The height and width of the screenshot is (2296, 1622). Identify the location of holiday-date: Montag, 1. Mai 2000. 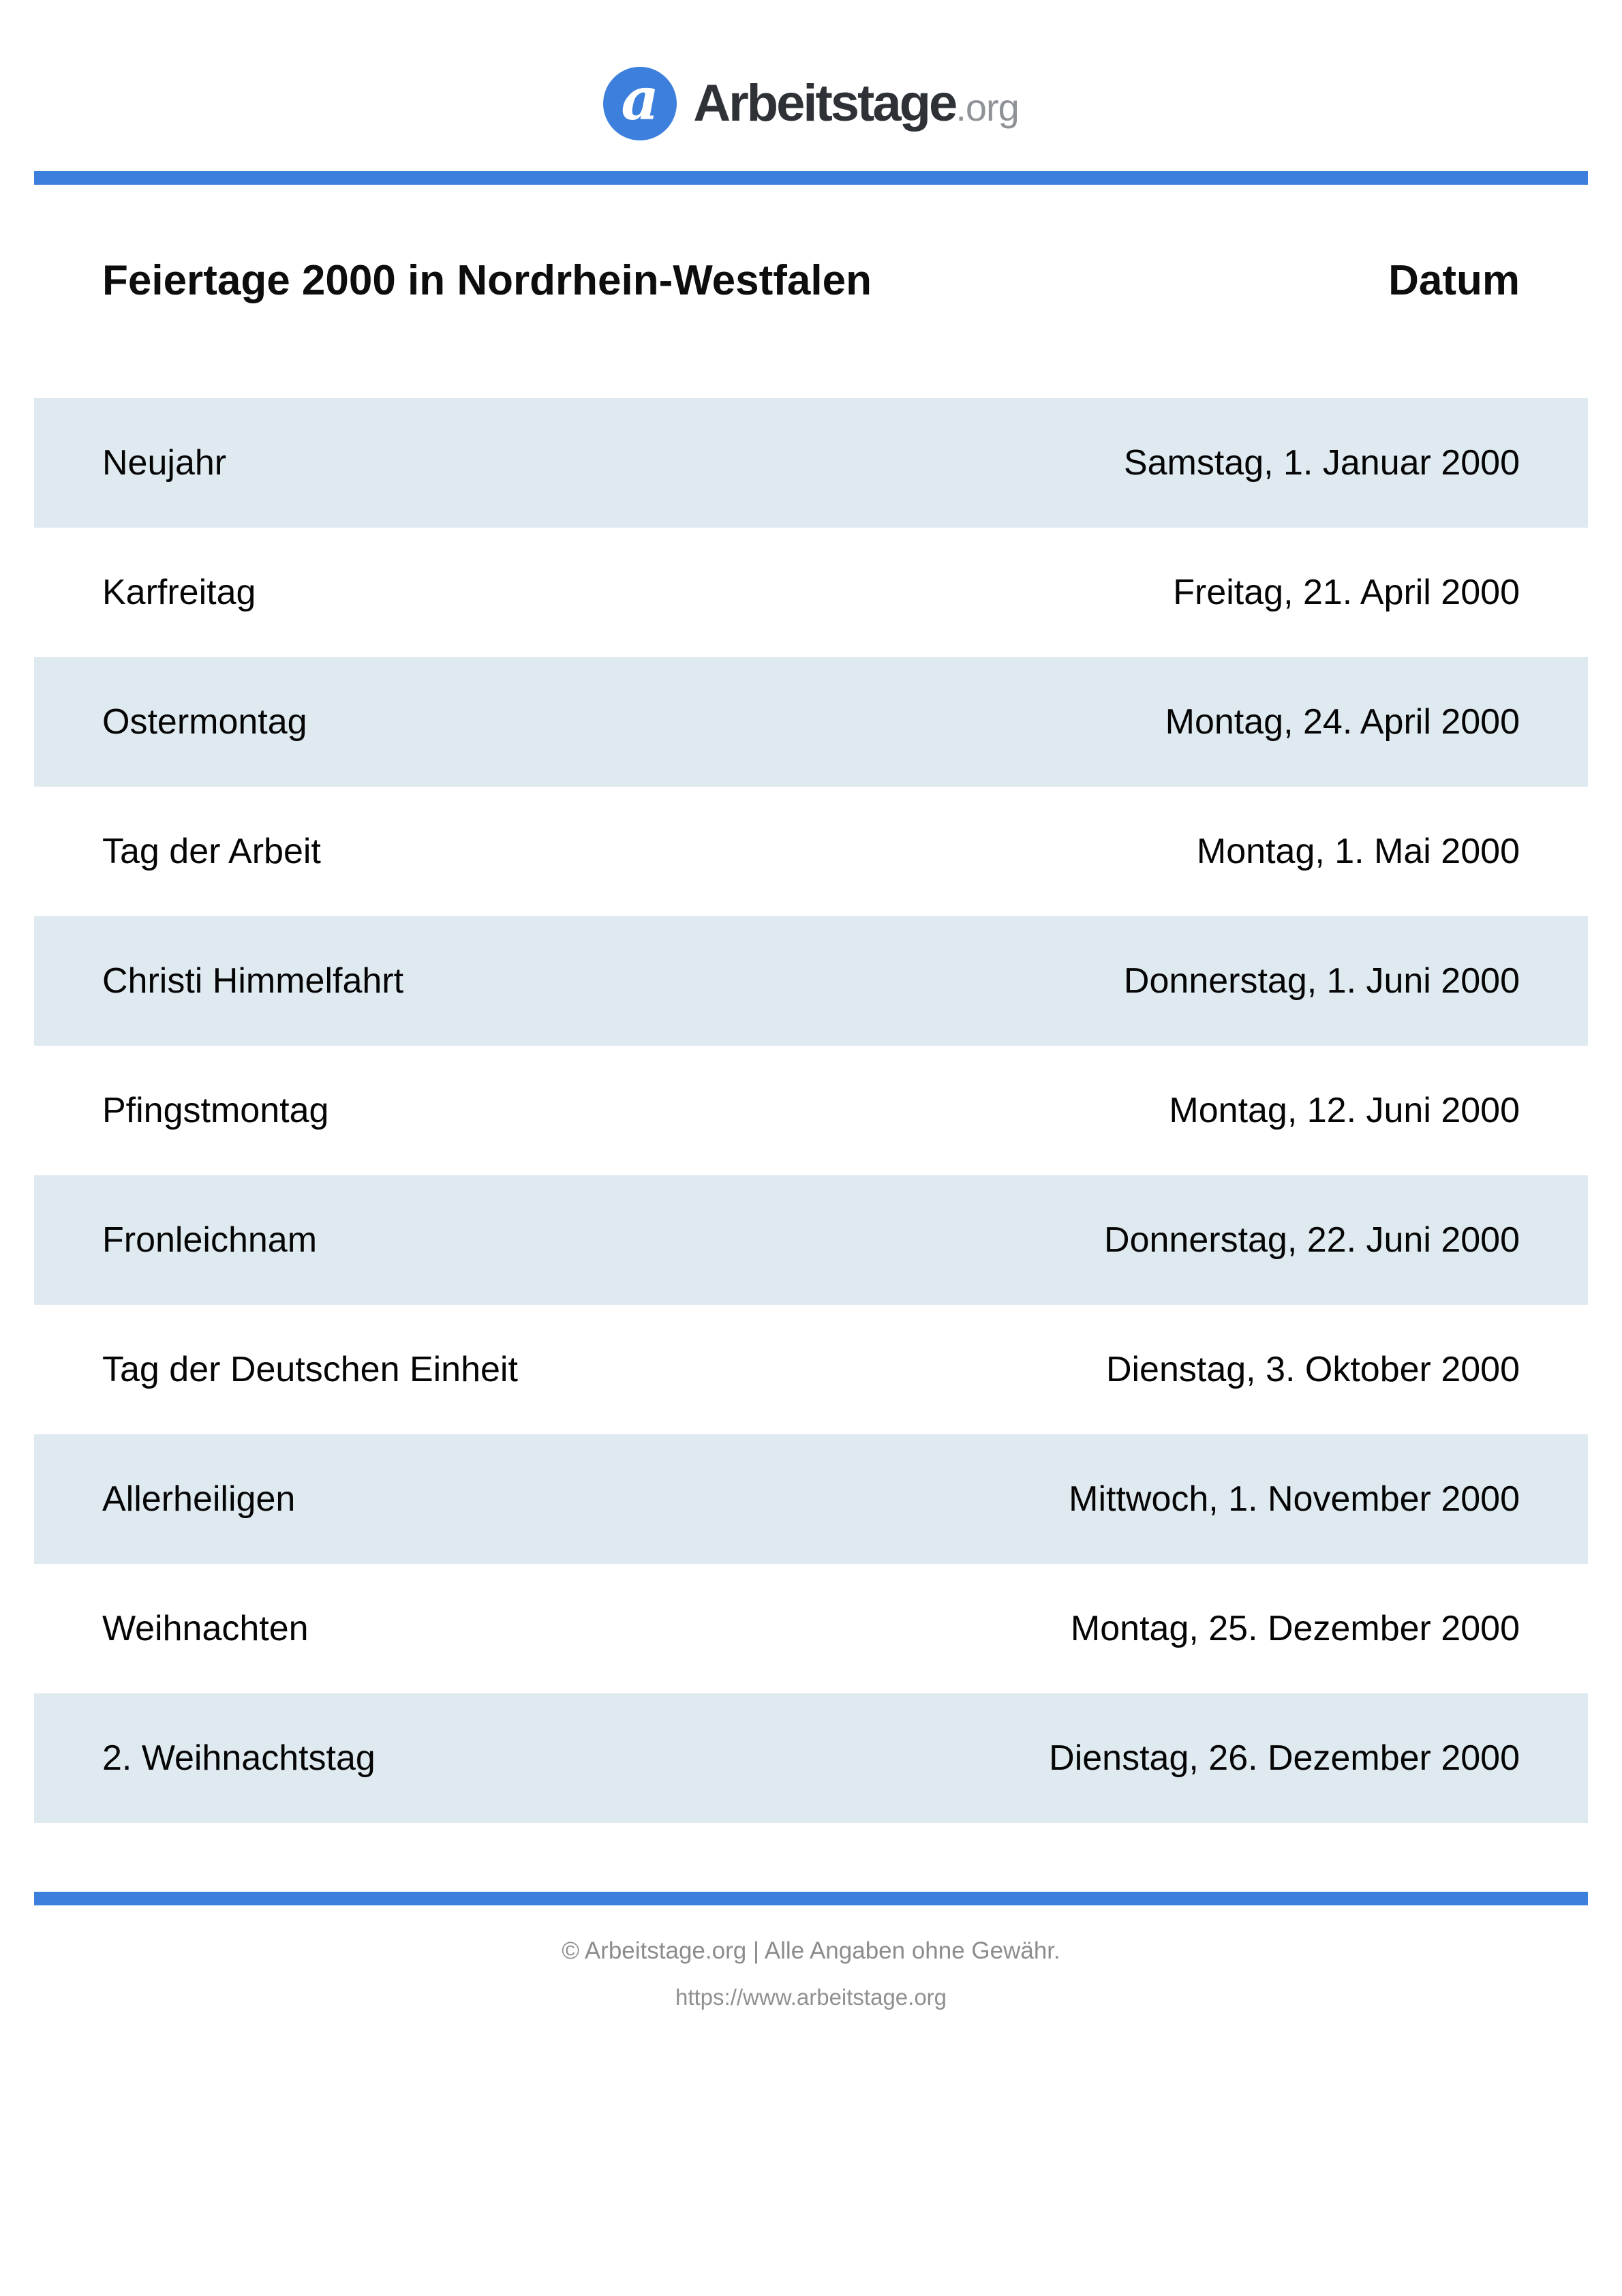
(1358, 852).